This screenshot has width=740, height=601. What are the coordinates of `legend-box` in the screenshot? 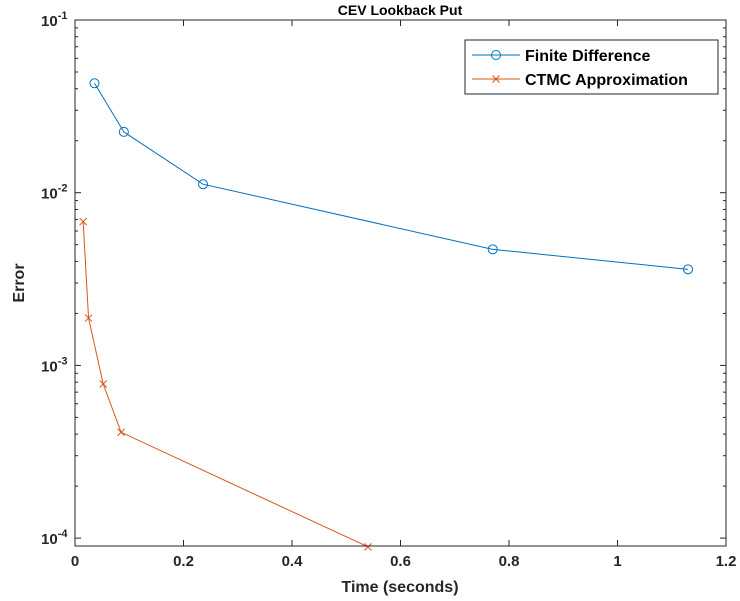 It's located at (591, 67).